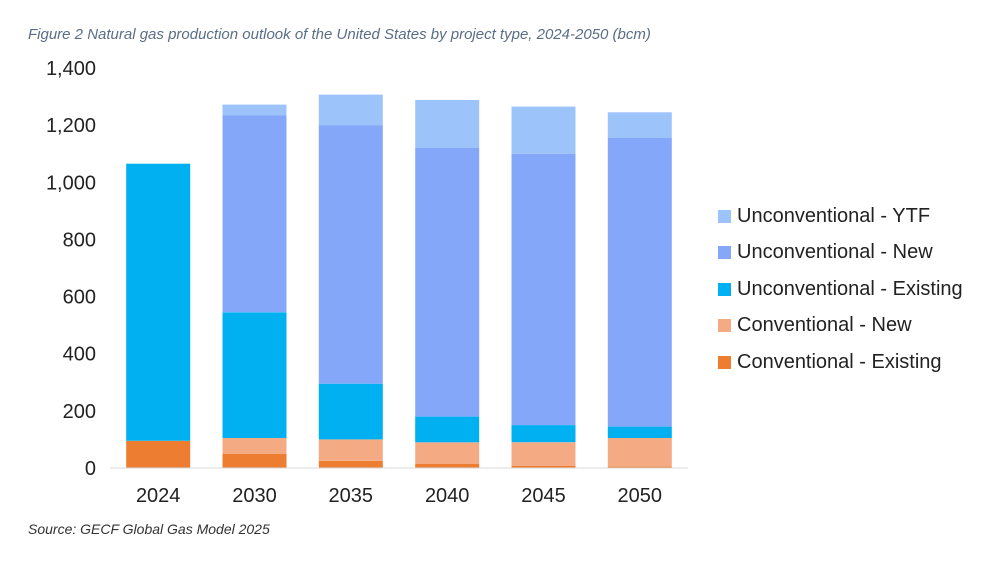 The width and height of the screenshot is (1006, 565). I want to click on legend-label: Unconventional - YTF, so click(834, 215).